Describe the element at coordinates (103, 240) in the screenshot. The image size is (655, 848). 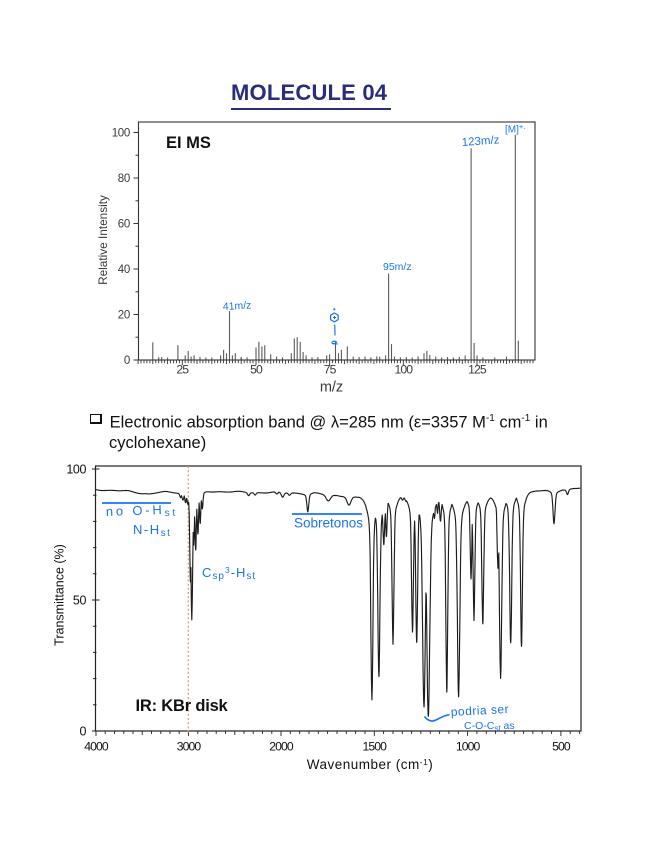
I see `svg-text: Relative Intensity` at that location.